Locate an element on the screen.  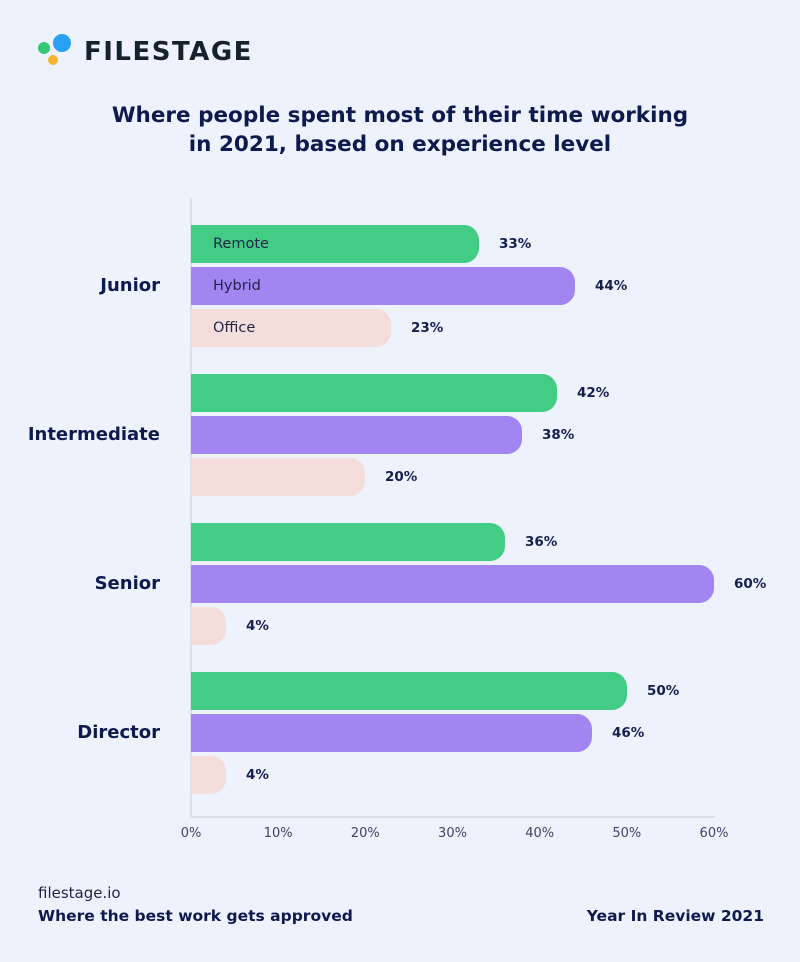
x-tick-30pct: 30% is located at coordinates (452, 833).